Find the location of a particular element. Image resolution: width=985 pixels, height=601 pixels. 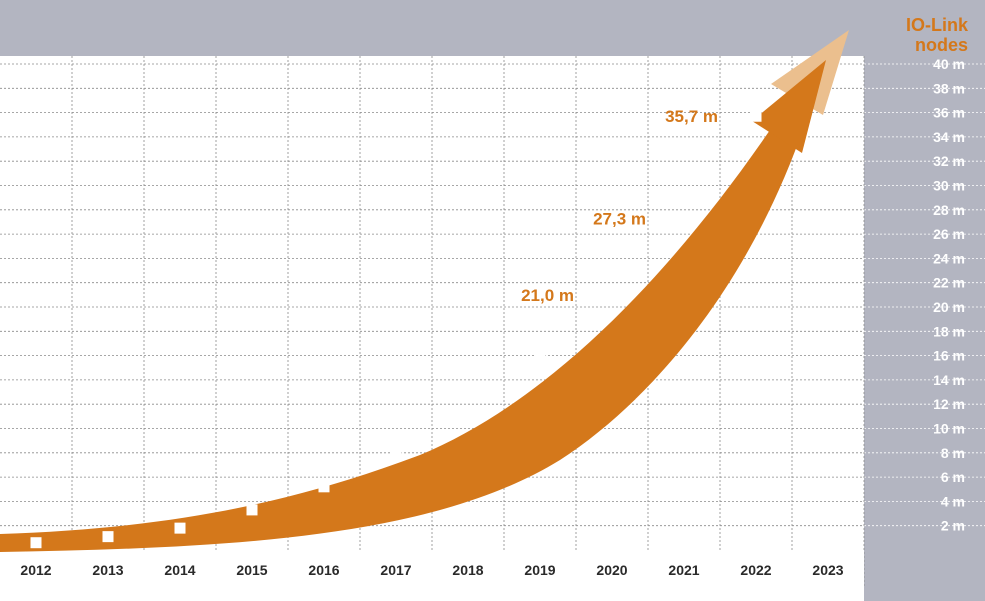

y-tick-label: 24 m is located at coordinates (949, 258).